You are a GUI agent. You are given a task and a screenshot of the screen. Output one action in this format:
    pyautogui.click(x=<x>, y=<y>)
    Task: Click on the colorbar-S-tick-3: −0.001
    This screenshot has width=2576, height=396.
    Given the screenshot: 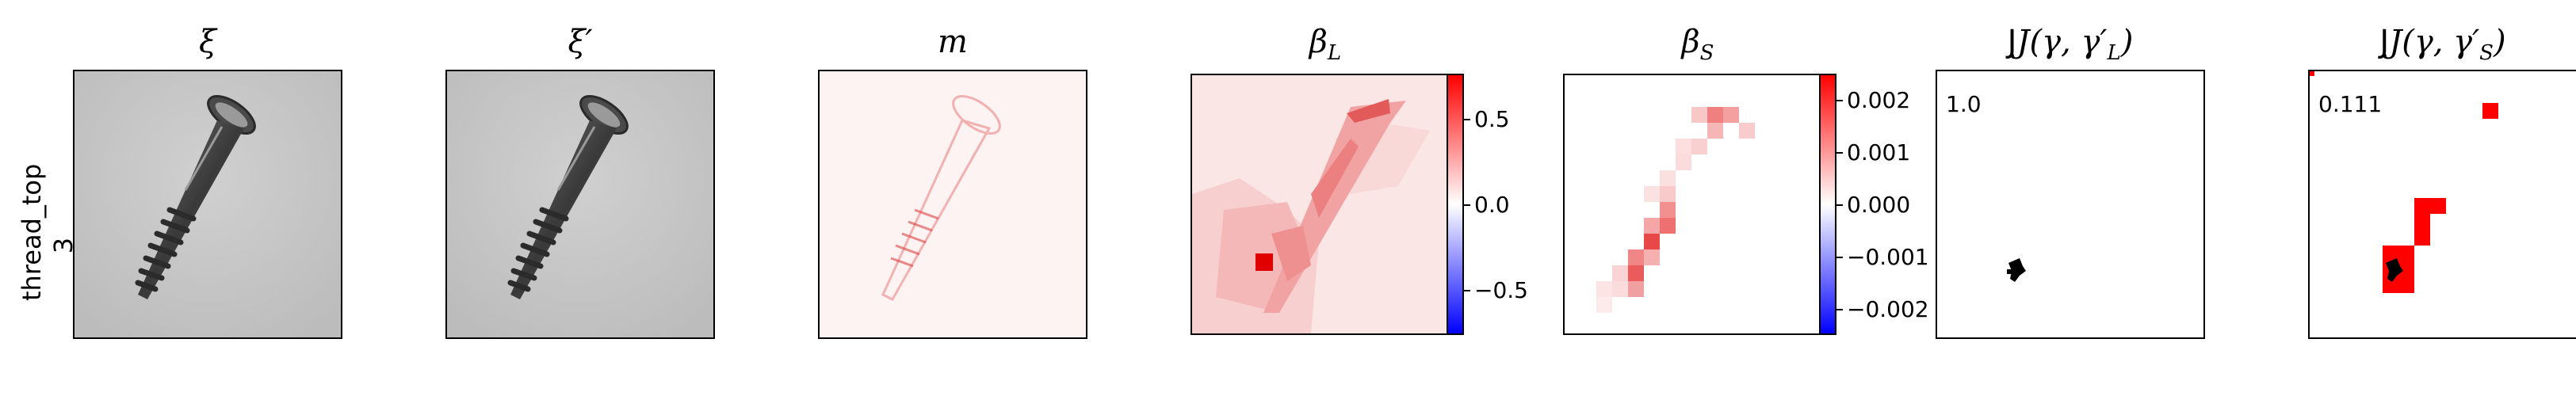 What is the action you would take?
    pyautogui.click(x=1888, y=257)
    